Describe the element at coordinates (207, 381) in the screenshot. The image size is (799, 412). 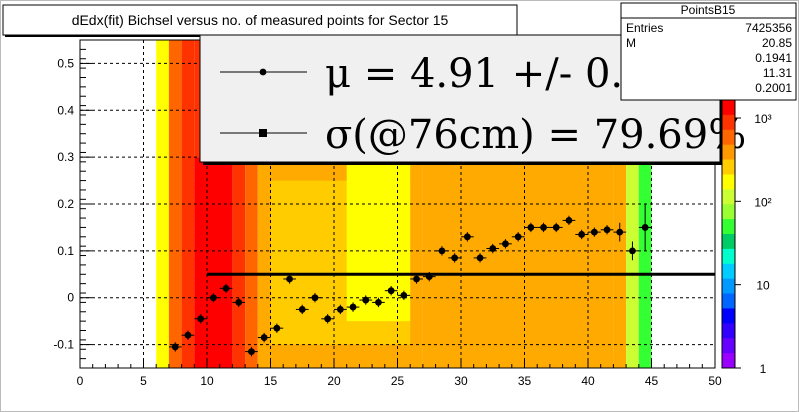
I see `x-tick-label: 10` at that location.